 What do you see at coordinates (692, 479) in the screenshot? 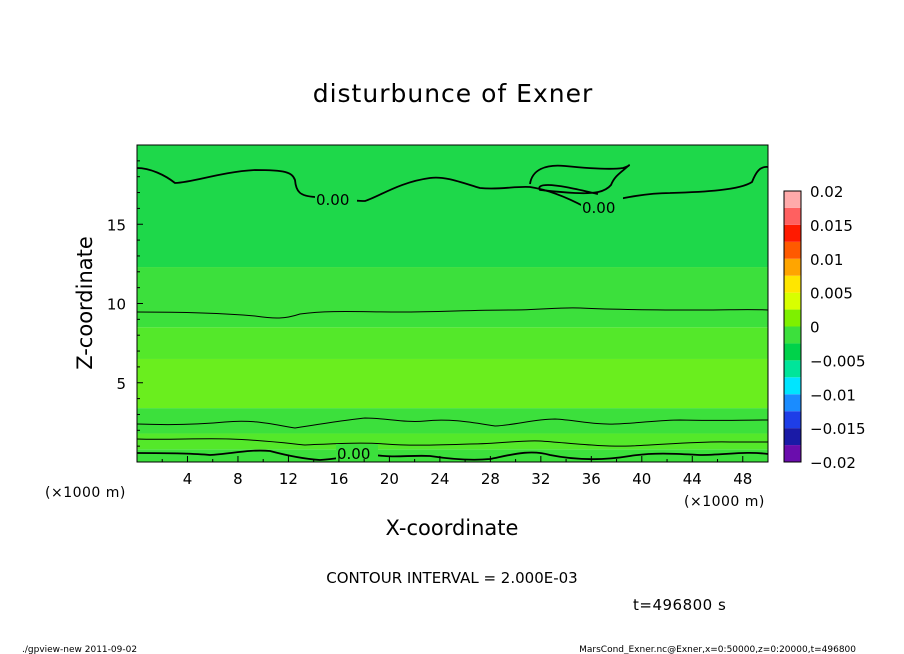
I see `x-tick-label-10: 44` at bounding box center [692, 479].